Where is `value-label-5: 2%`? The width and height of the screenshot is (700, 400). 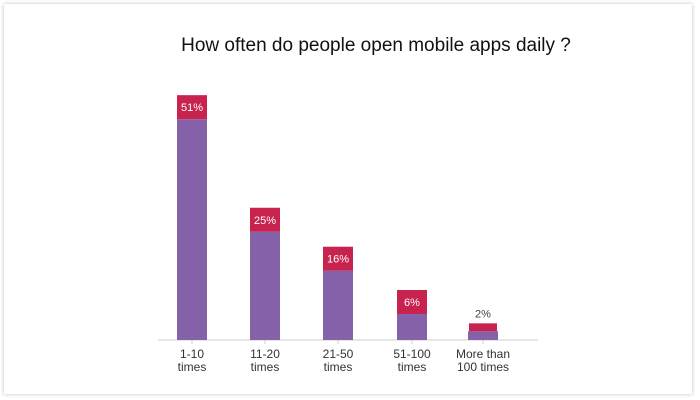 value-label-5: 2% is located at coordinates (483, 314).